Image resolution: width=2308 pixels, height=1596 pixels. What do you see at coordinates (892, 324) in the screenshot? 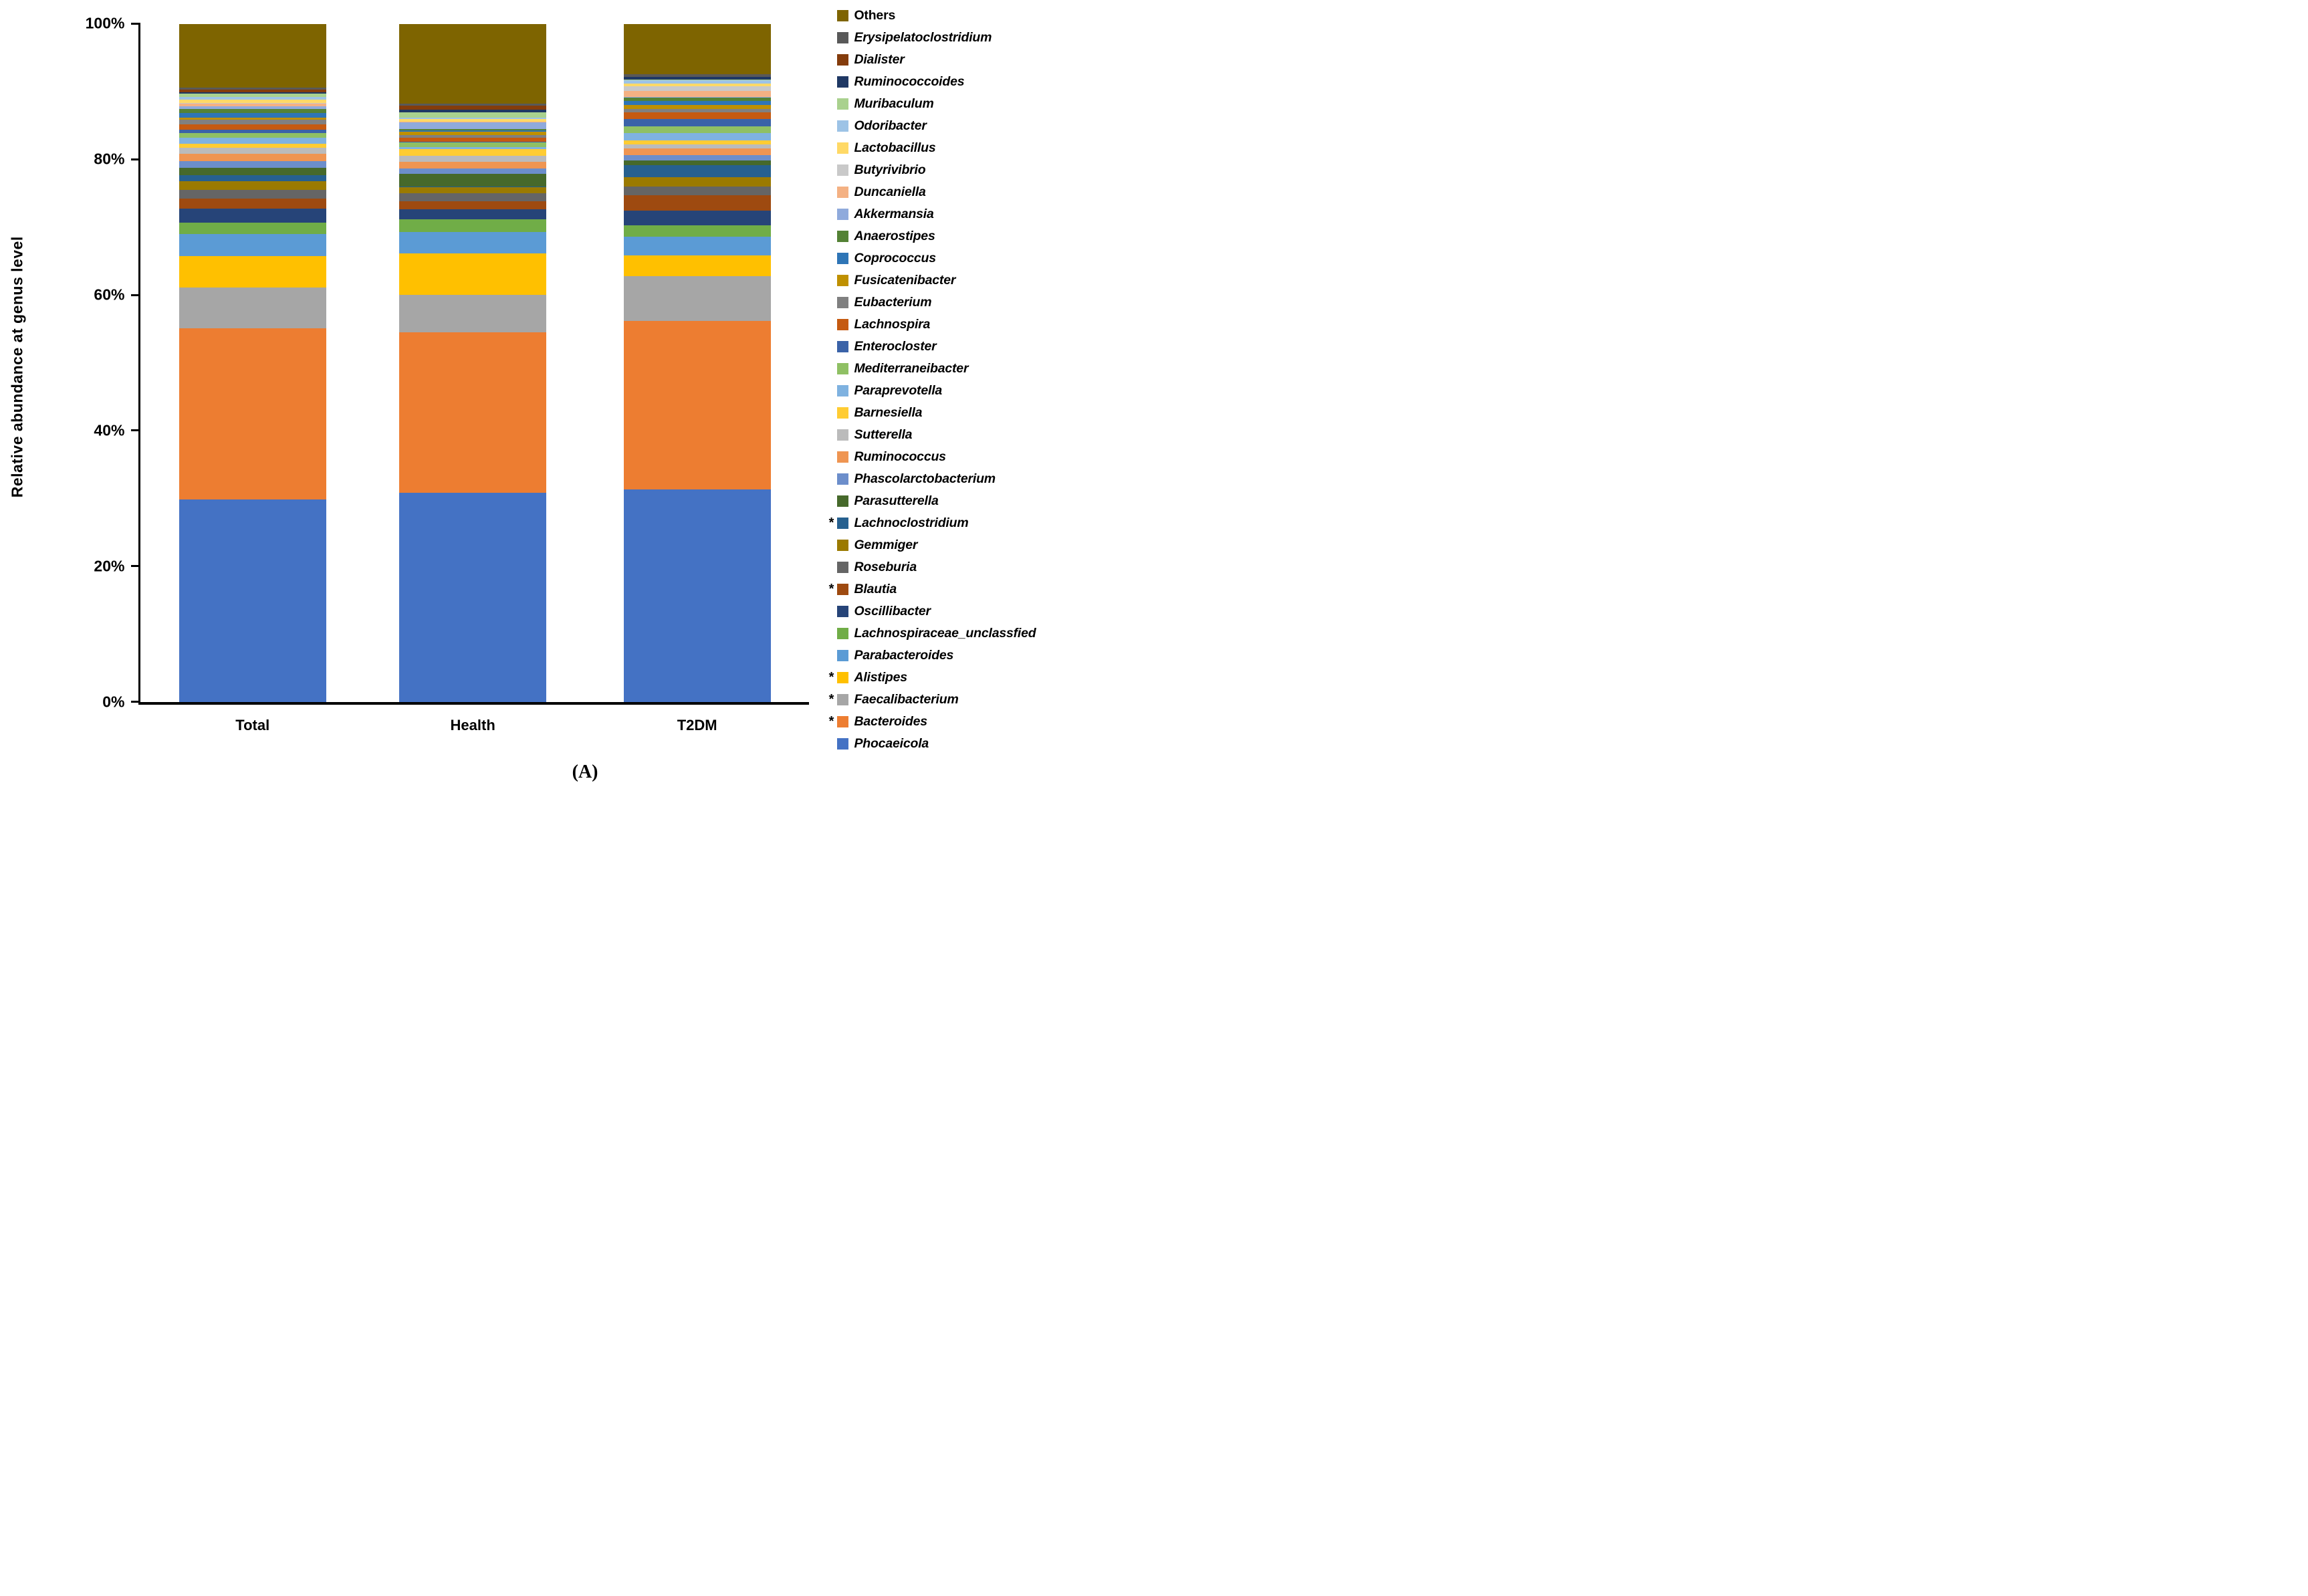
I see `legend-label: Lachnospira` at bounding box center [892, 324].